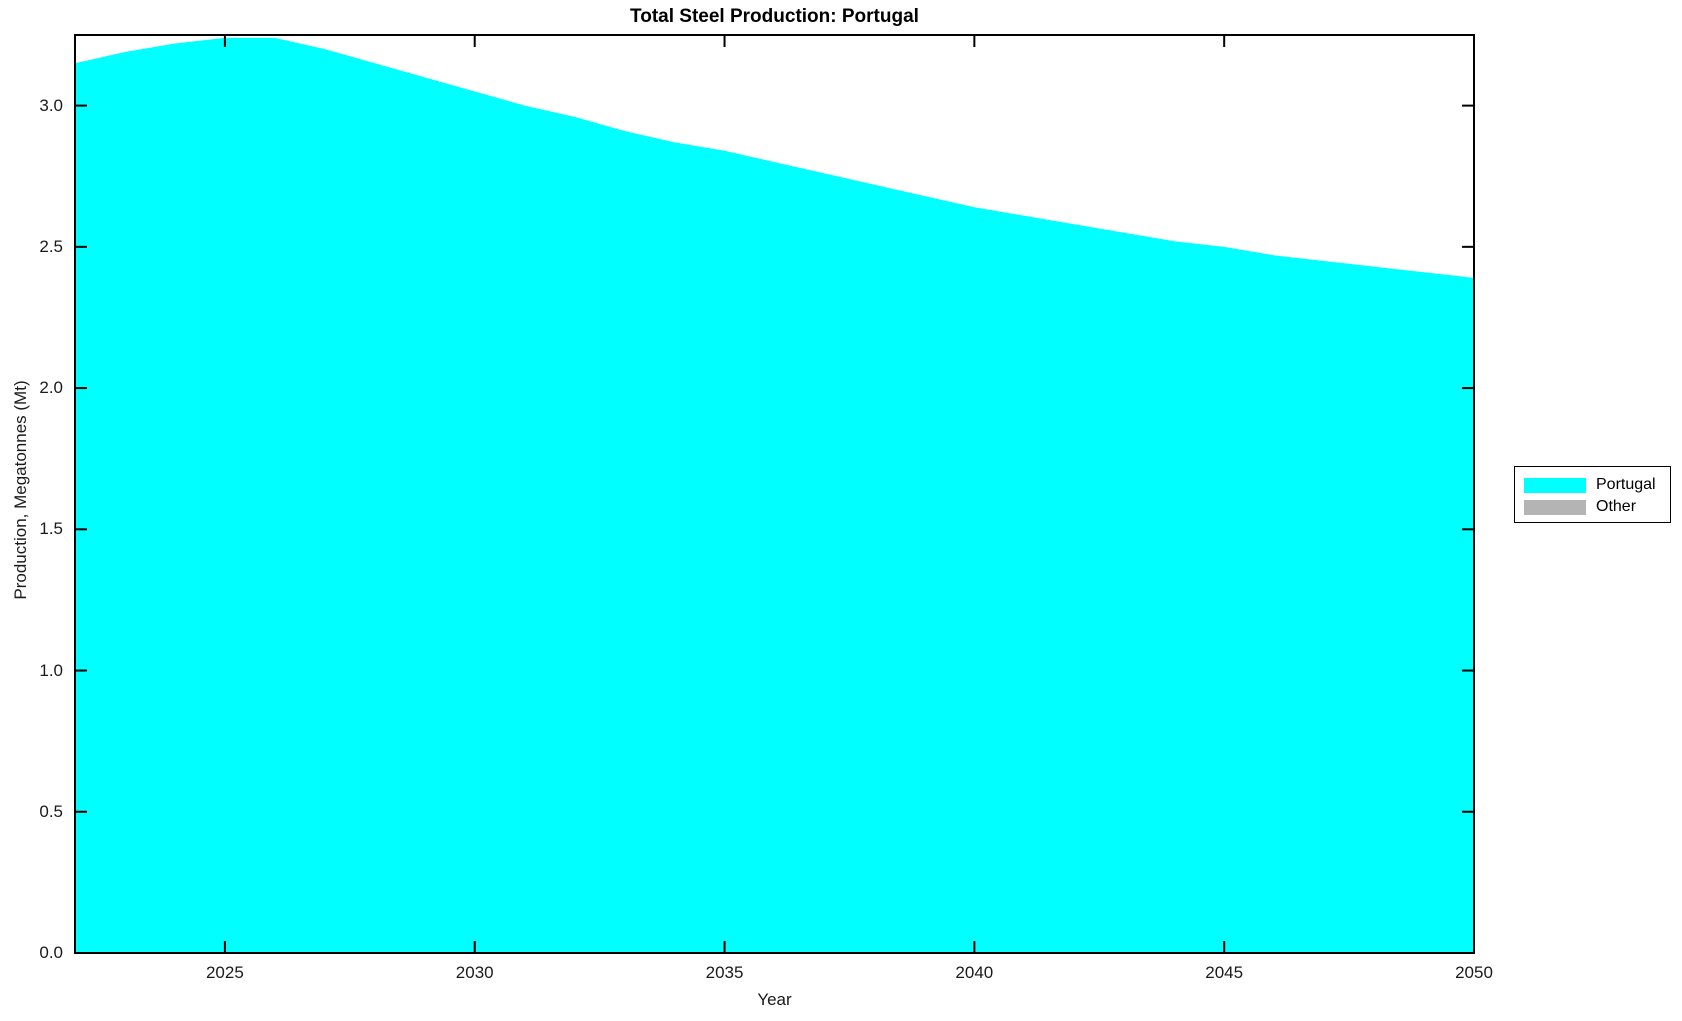 The width and height of the screenshot is (1682, 1021). I want to click on x-tick-label: 2040, so click(974, 972).